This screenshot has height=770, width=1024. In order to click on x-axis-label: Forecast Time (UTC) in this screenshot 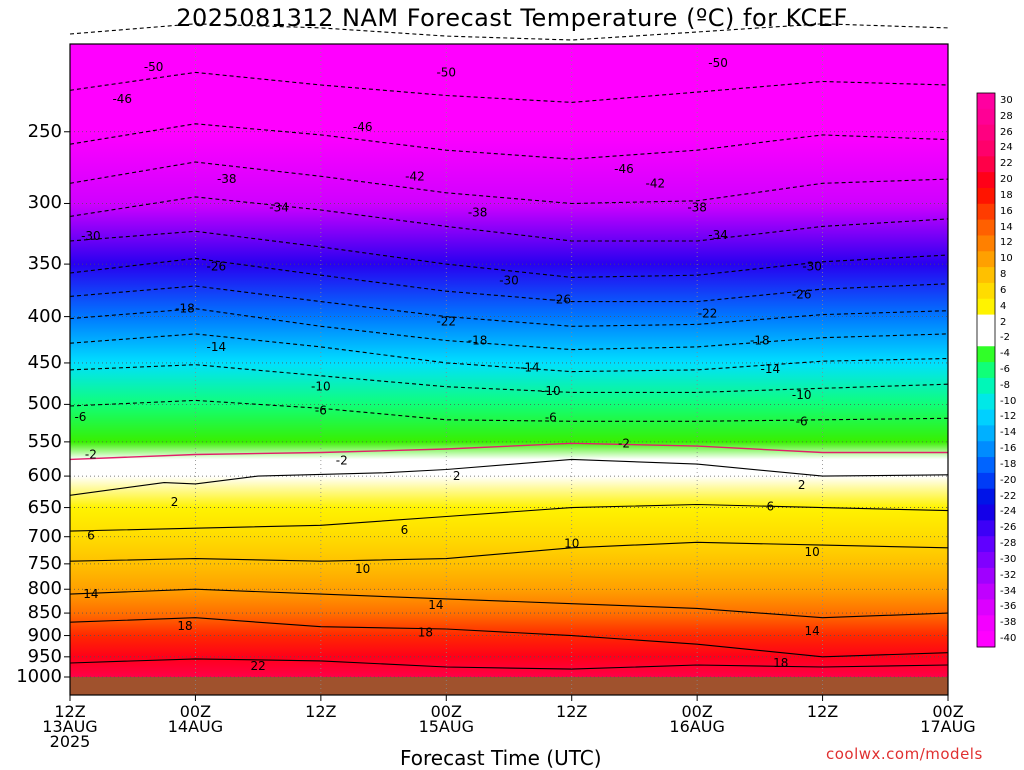, I will do `click(501, 758)`.